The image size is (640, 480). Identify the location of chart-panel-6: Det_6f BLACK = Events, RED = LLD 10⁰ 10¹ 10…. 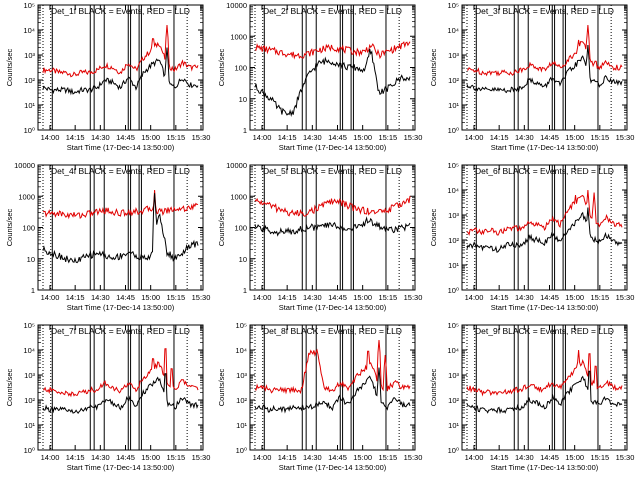
(531, 236).